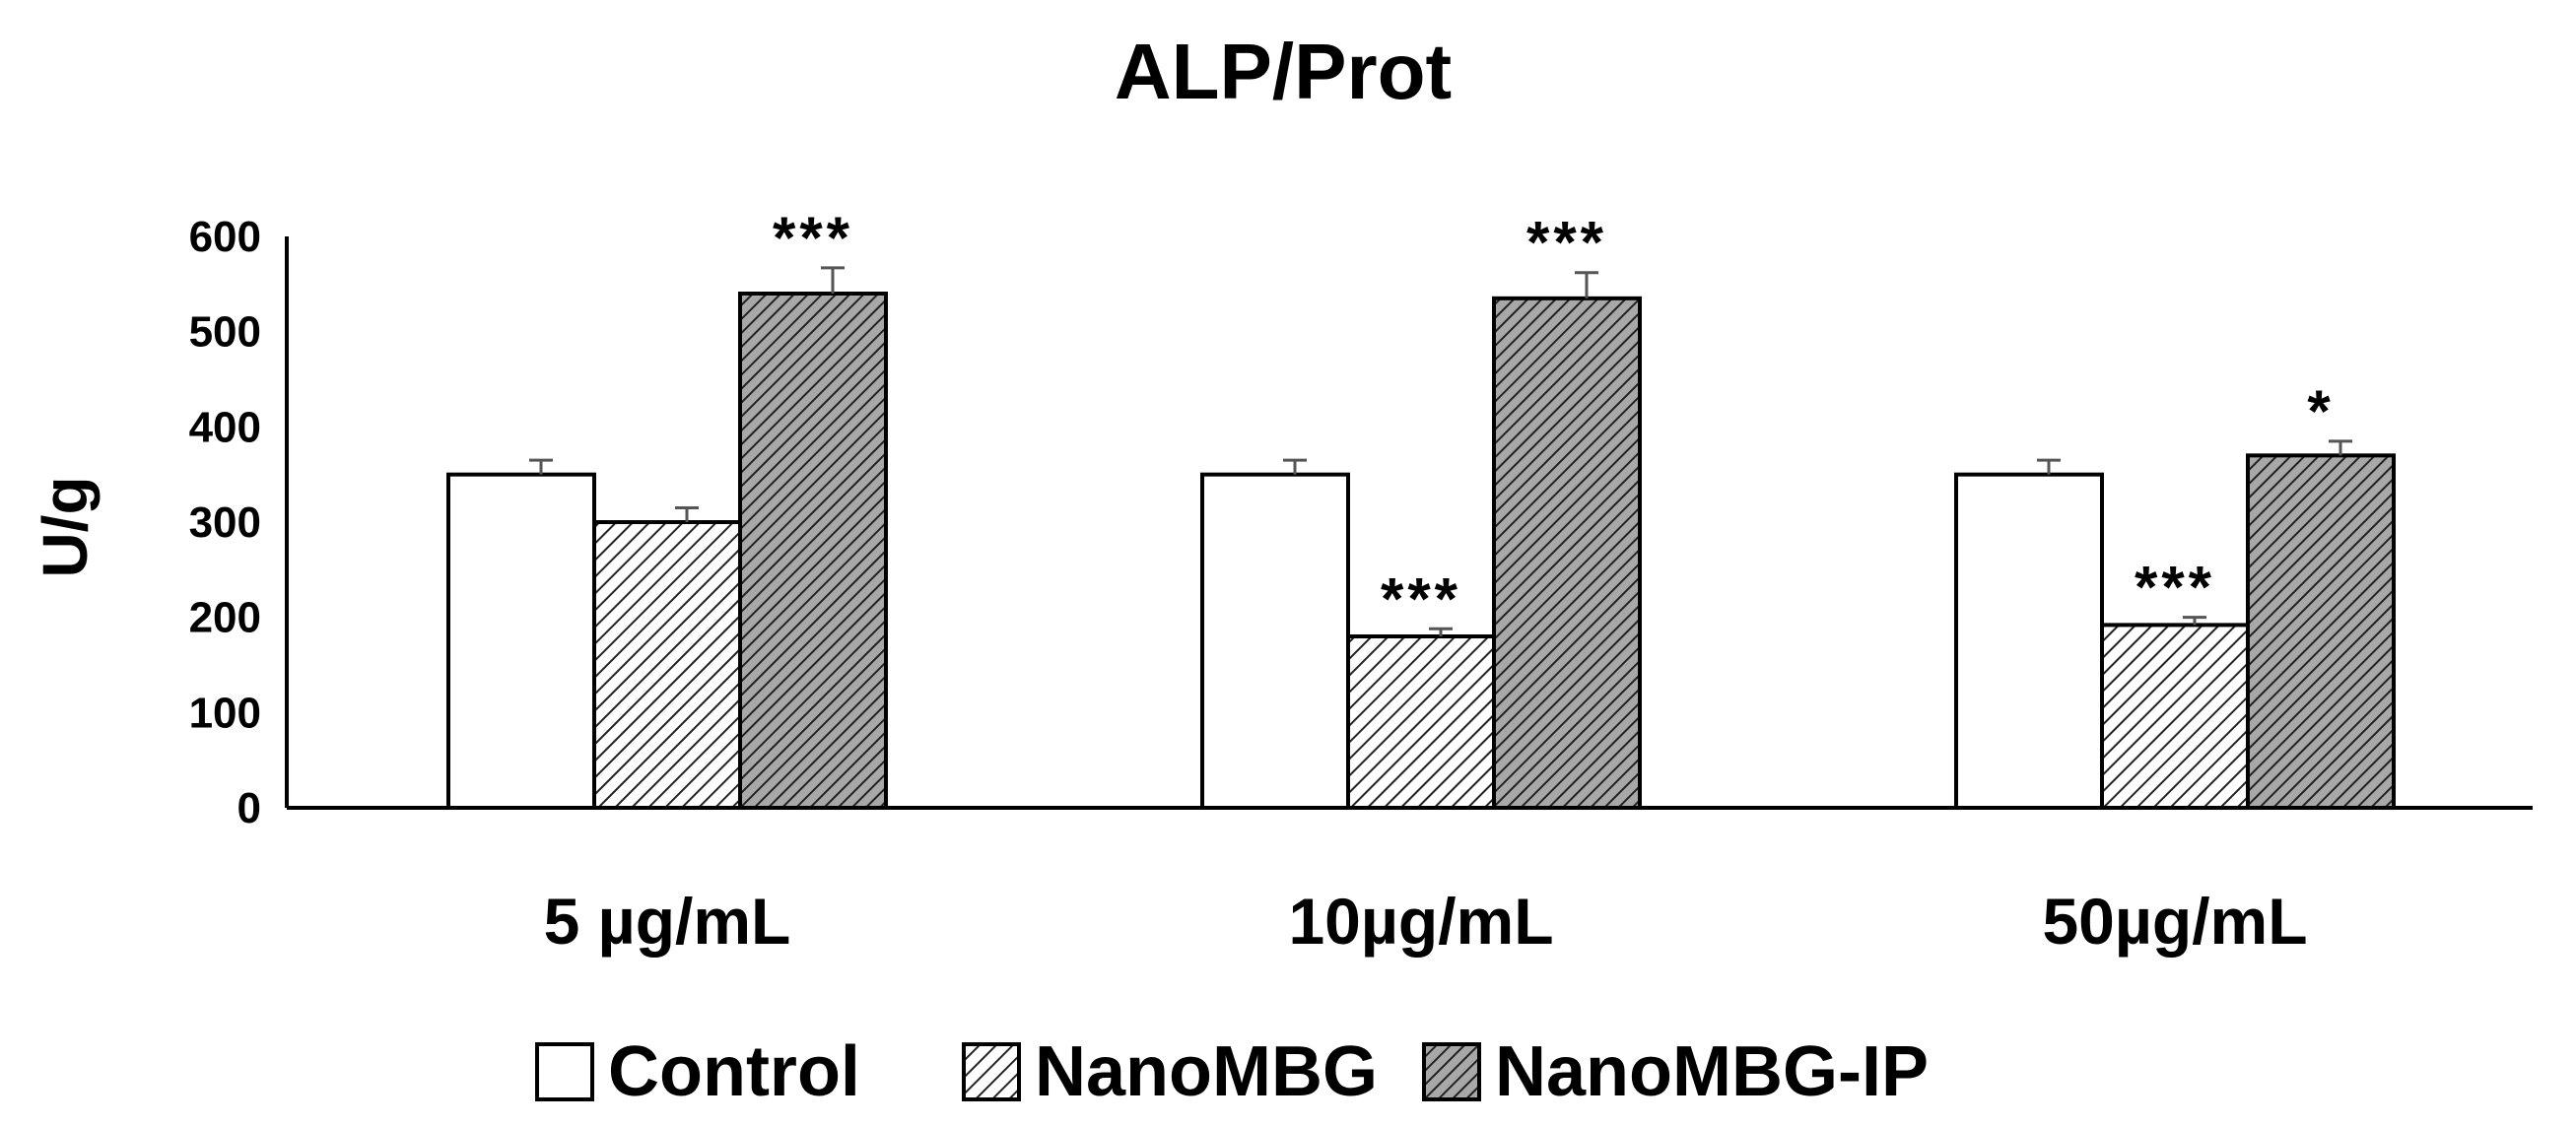  What do you see at coordinates (991, 1071) in the screenshot?
I see `legend-swatch-nanombg` at bounding box center [991, 1071].